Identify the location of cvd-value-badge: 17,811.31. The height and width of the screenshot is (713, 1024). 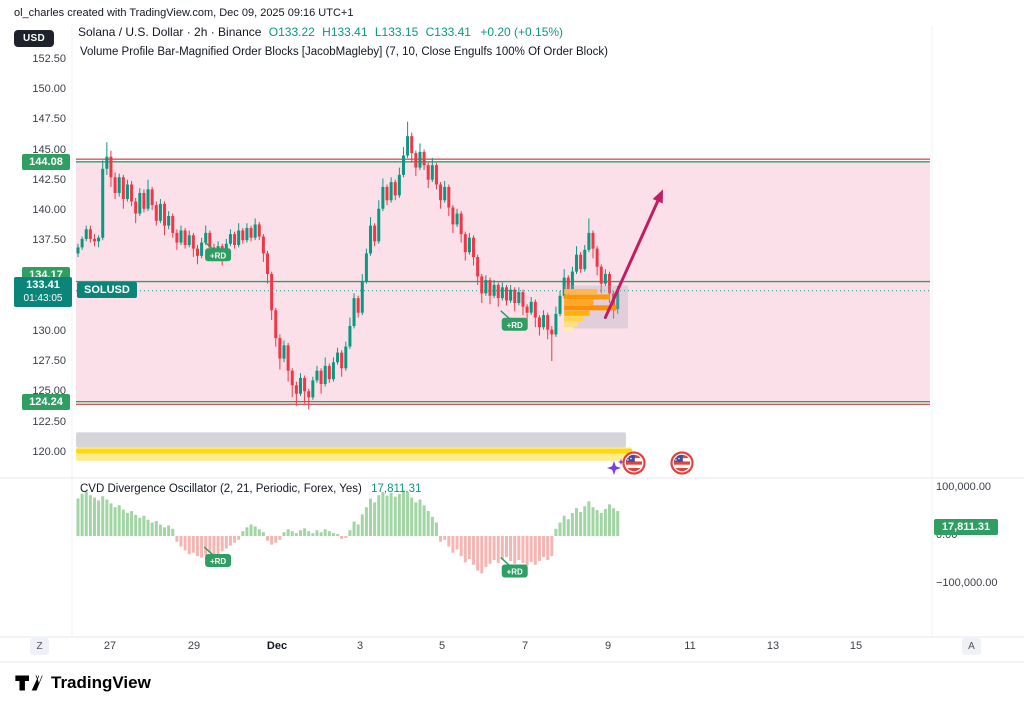
(966, 527).